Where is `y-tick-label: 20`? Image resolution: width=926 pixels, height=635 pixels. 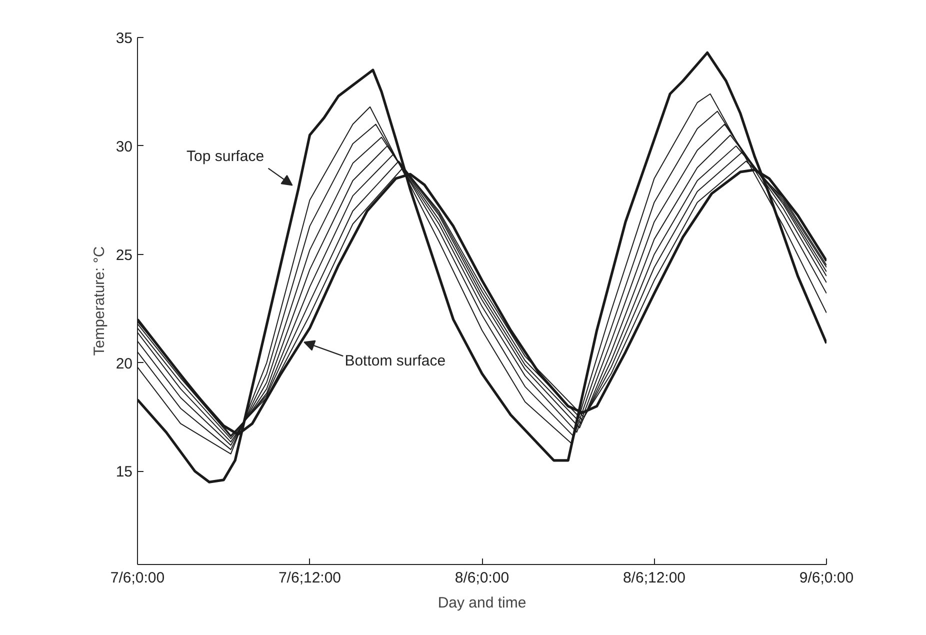
y-tick-label: 20 is located at coordinates (124, 363).